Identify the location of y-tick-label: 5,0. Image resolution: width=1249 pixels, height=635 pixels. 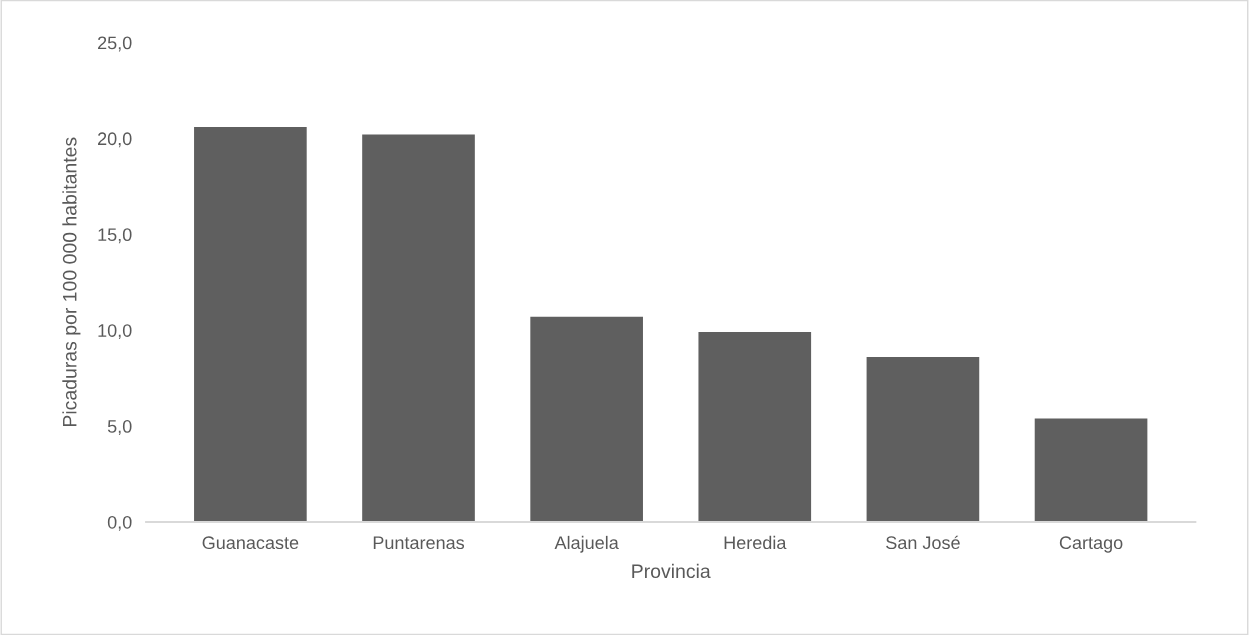
(119, 427).